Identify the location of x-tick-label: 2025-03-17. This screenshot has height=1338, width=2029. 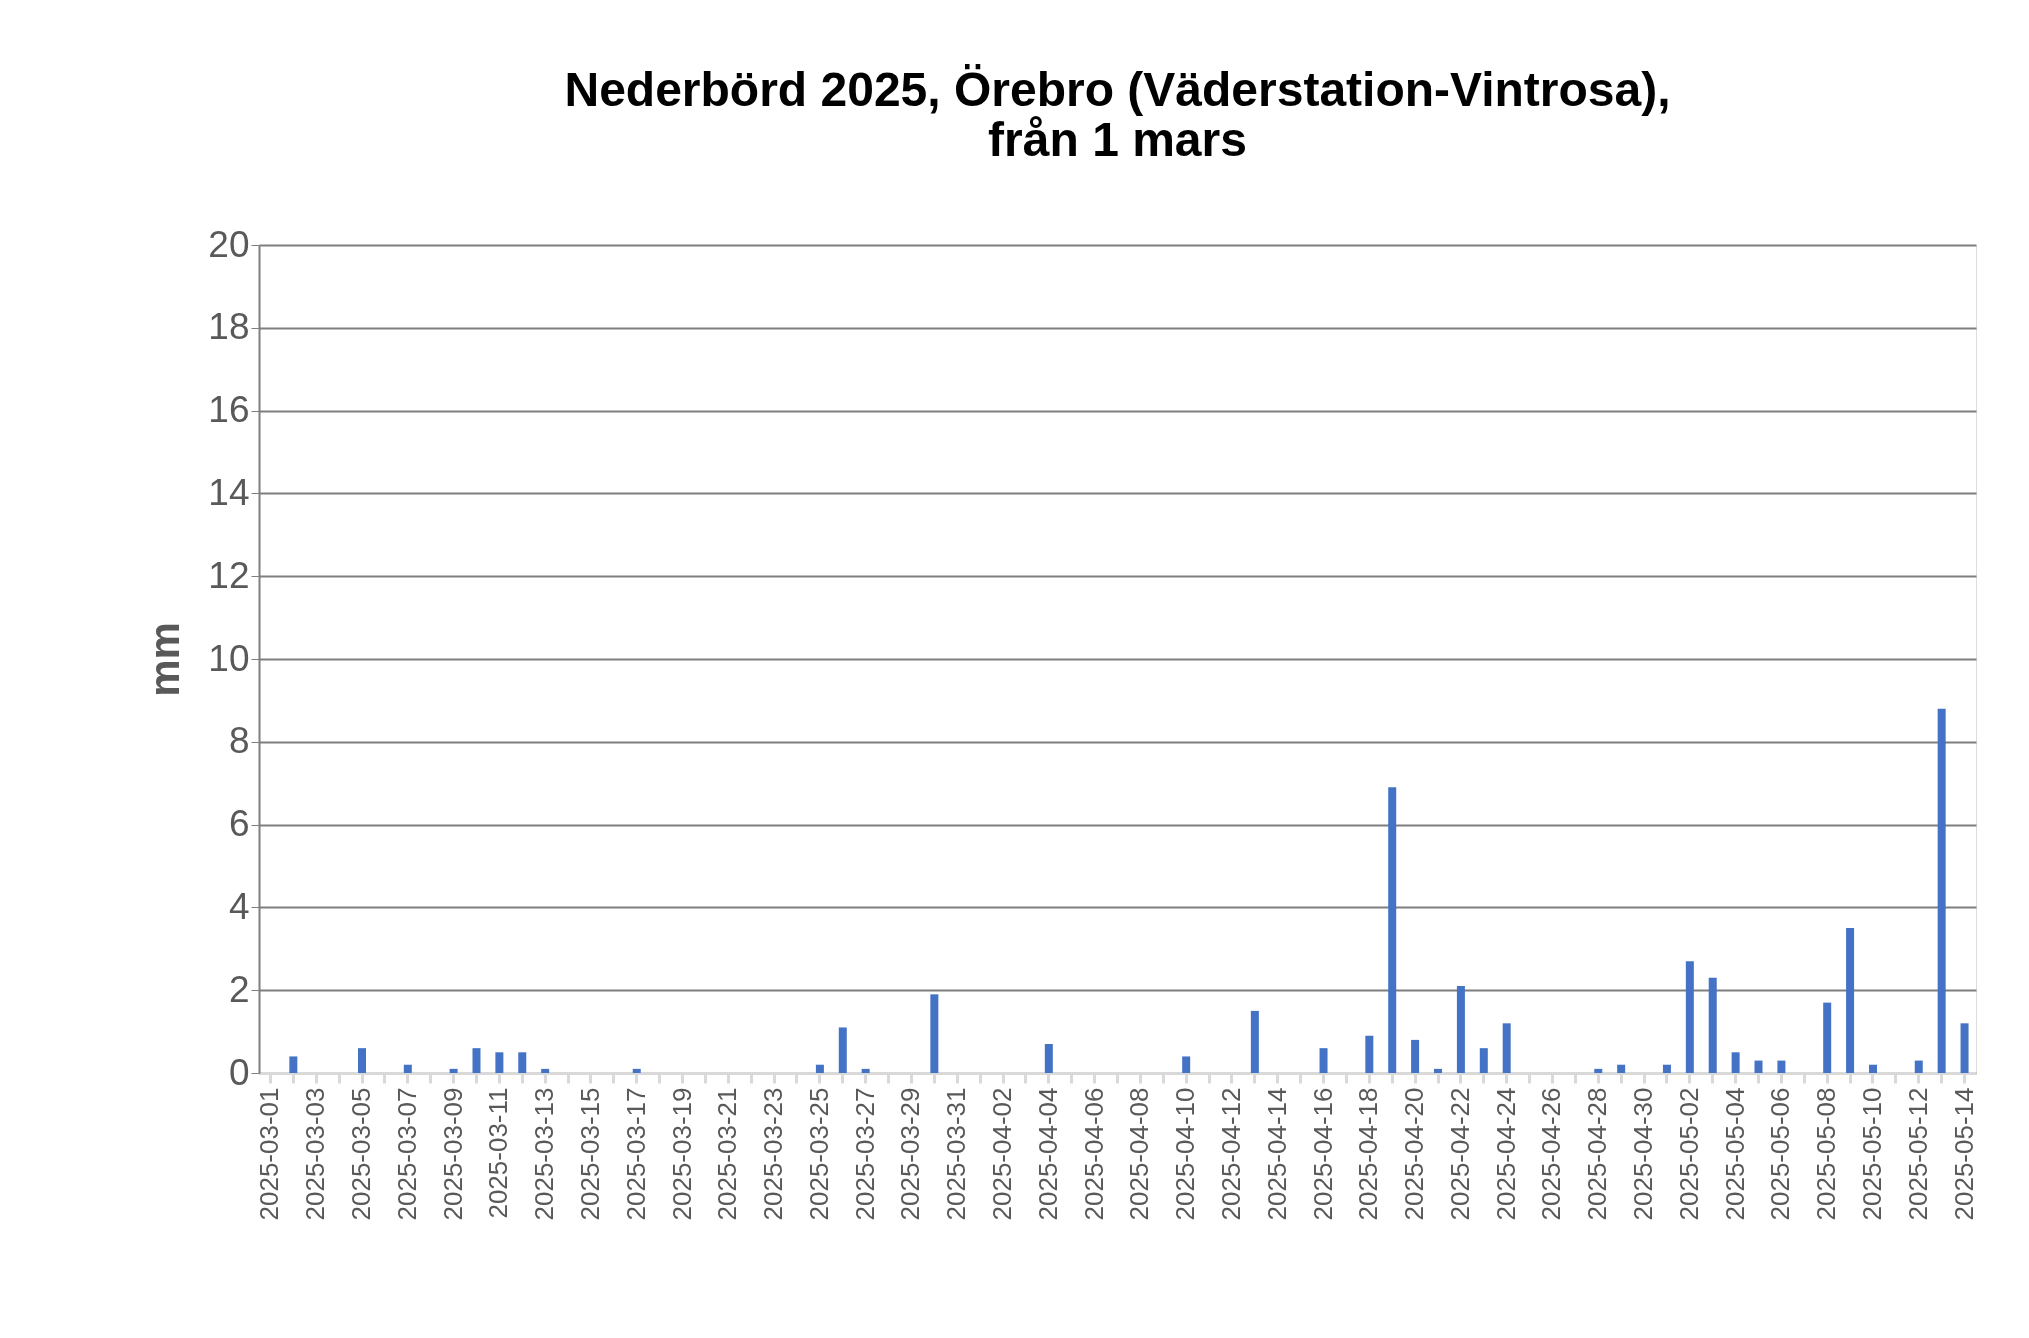
(635, 1154).